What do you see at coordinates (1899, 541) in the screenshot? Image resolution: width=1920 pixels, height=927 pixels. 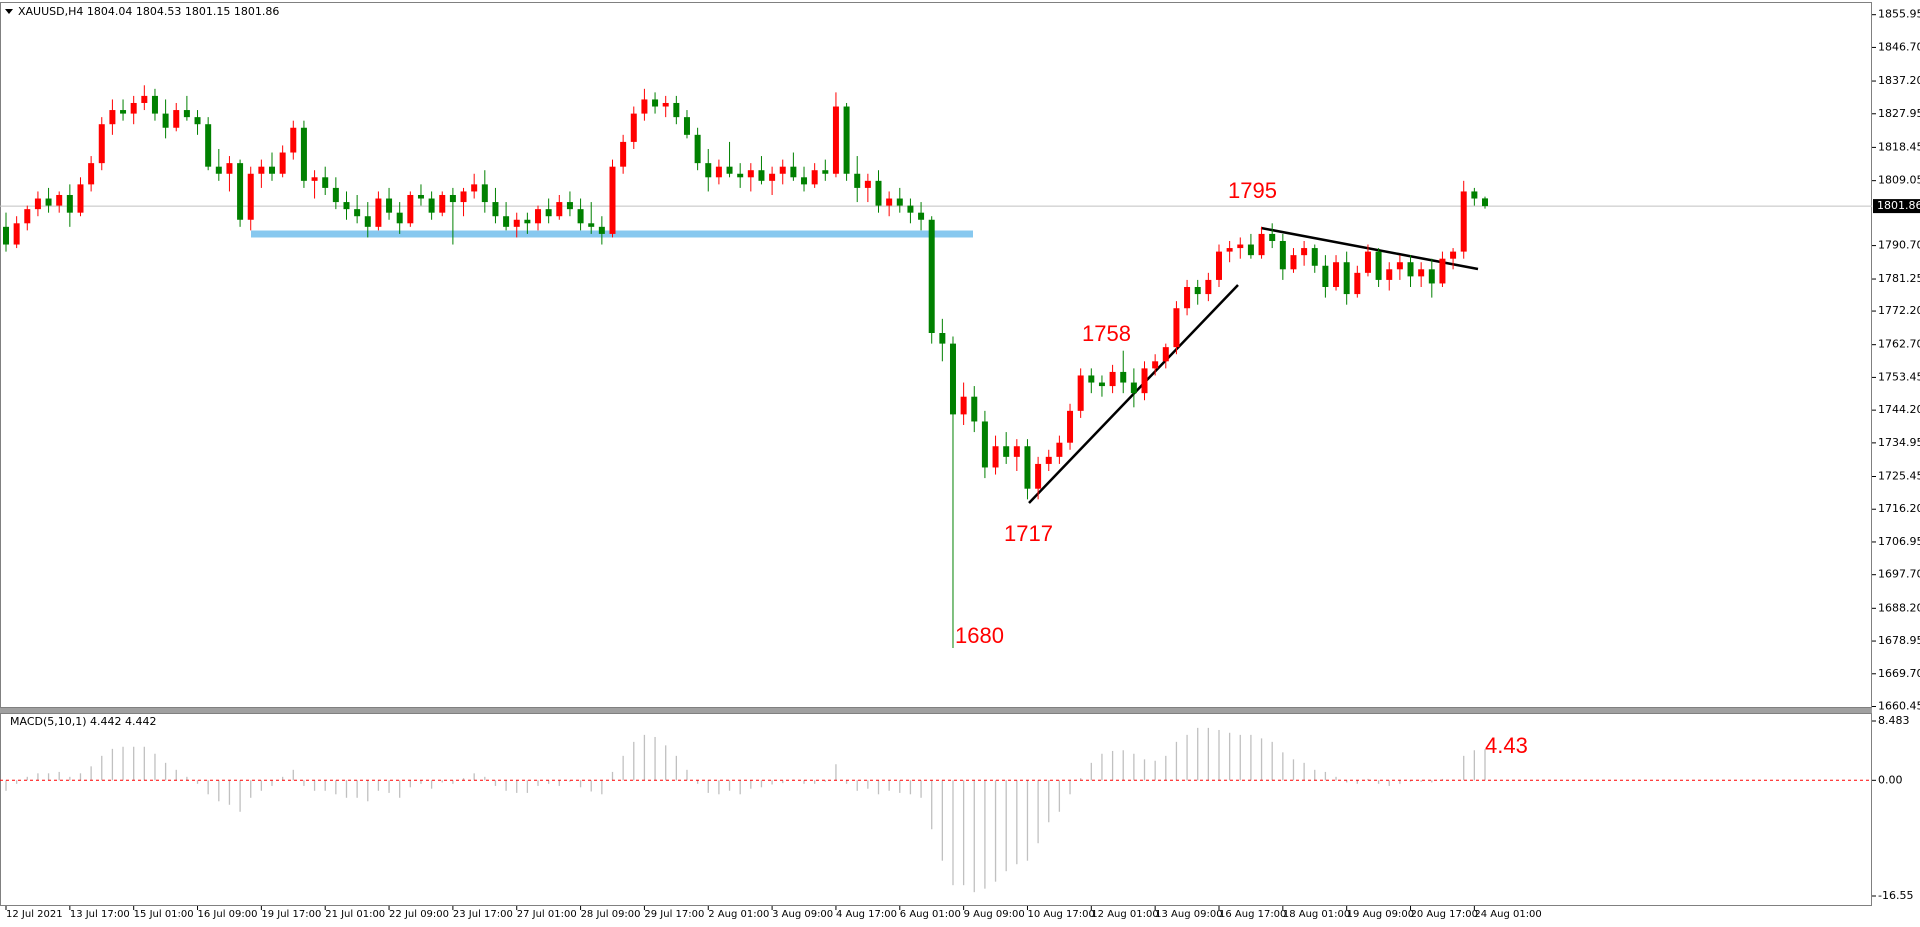 I see `y-tick-label: 1706.95` at bounding box center [1899, 541].